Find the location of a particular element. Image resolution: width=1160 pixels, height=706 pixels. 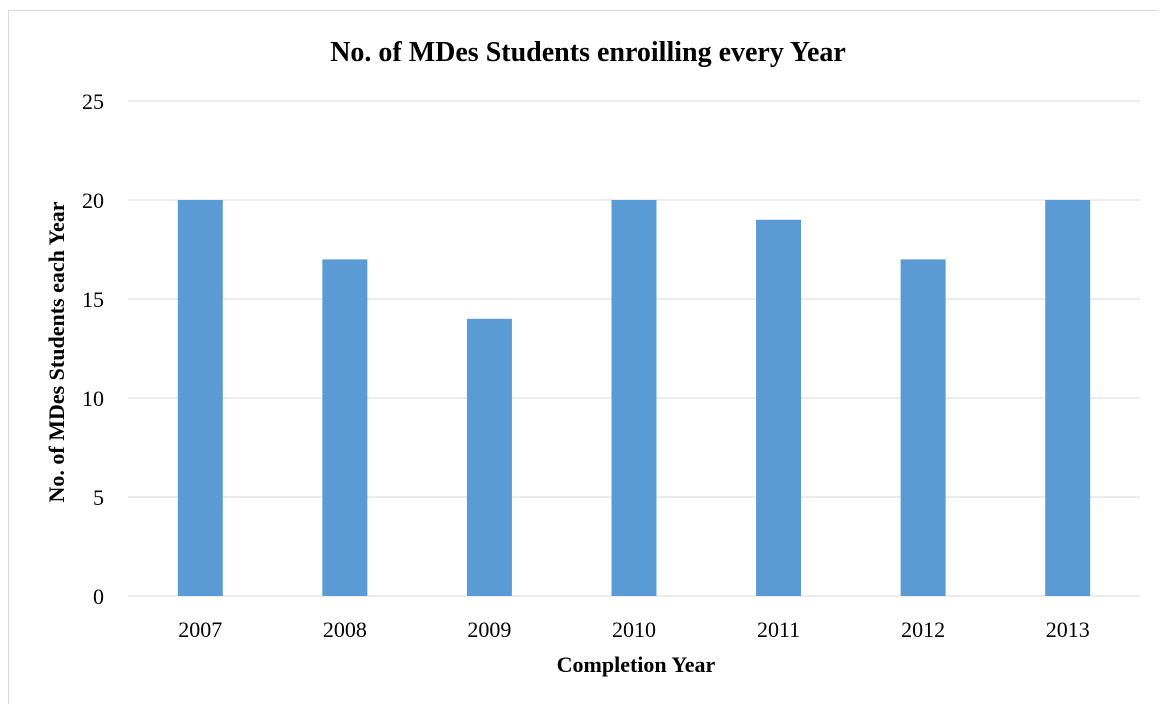

x-tick-label: 2013 is located at coordinates (1068, 629).